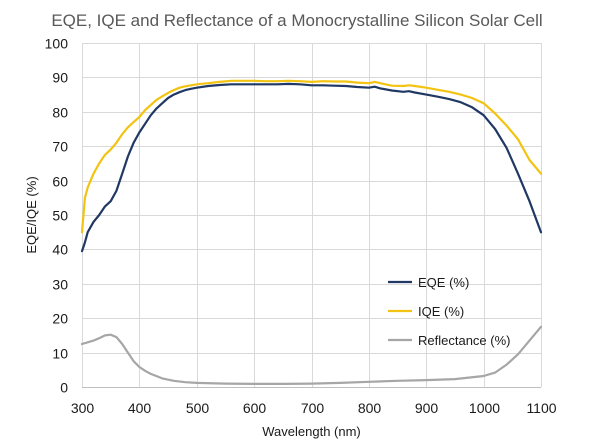 The width and height of the screenshot is (594, 448). I want to click on y-tick-label: 90, so click(60, 78).